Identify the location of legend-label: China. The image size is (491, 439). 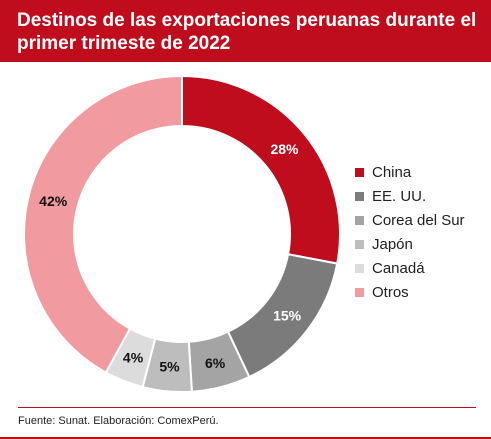
(392, 172).